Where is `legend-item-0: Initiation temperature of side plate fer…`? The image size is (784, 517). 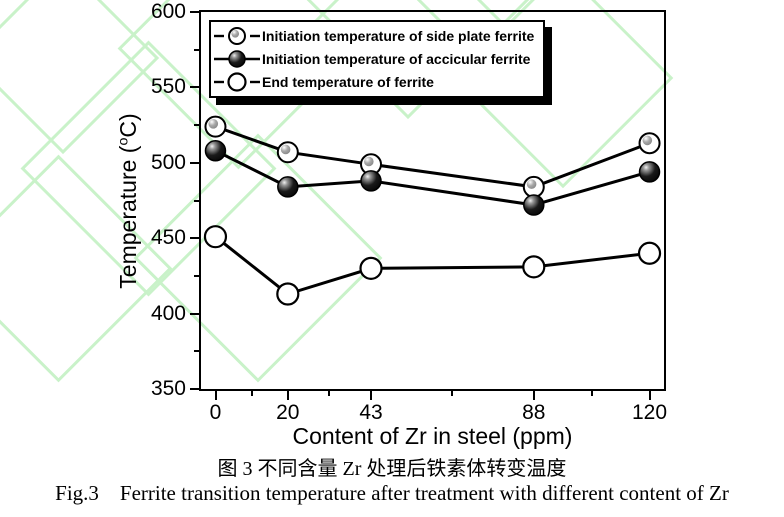
legend-item-0: Initiation temperature of side plate fer… is located at coordinates (374, 35).